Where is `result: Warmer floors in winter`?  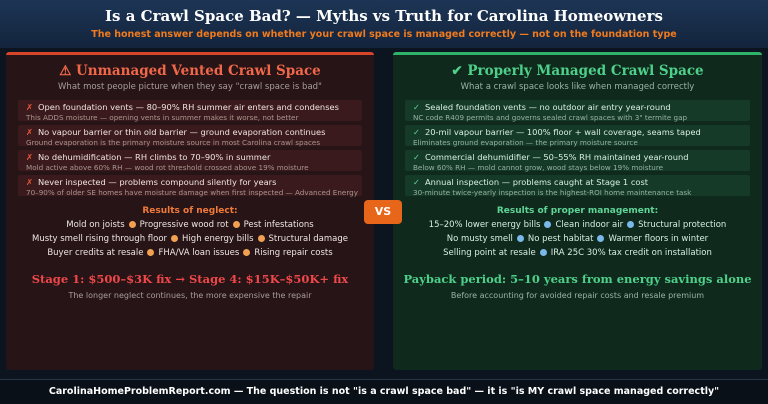 result: Warmer floors in winter is located at coordinates (658, 239).